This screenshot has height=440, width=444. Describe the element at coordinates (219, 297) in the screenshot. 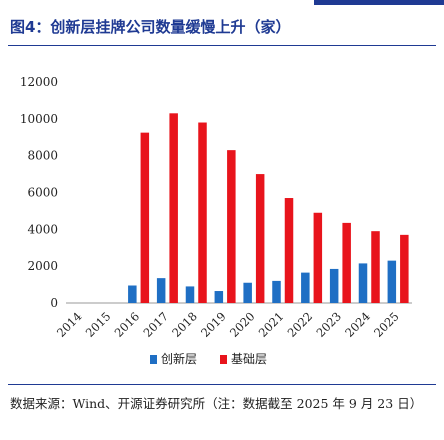

I see `bar-innovation-2019` at that location.